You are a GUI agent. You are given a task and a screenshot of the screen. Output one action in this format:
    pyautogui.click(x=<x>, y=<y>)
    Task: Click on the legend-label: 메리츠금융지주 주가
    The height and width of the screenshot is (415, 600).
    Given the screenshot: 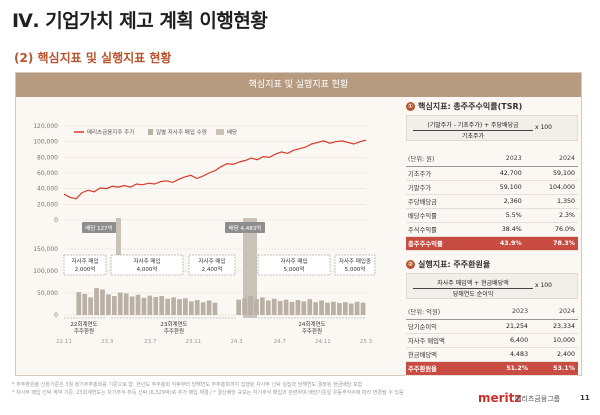 What is the action you would take?
    pyautogui.click(x=110, y=132)
    